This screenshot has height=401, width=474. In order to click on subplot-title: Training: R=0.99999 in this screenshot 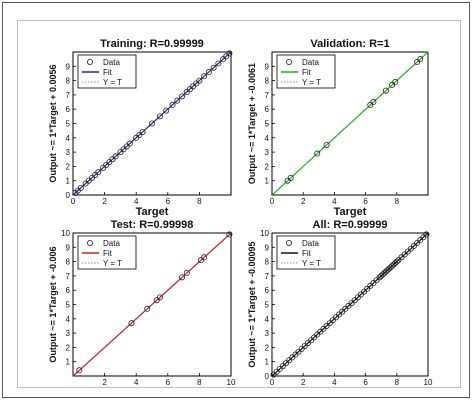, I will do `click(152, 44)`.